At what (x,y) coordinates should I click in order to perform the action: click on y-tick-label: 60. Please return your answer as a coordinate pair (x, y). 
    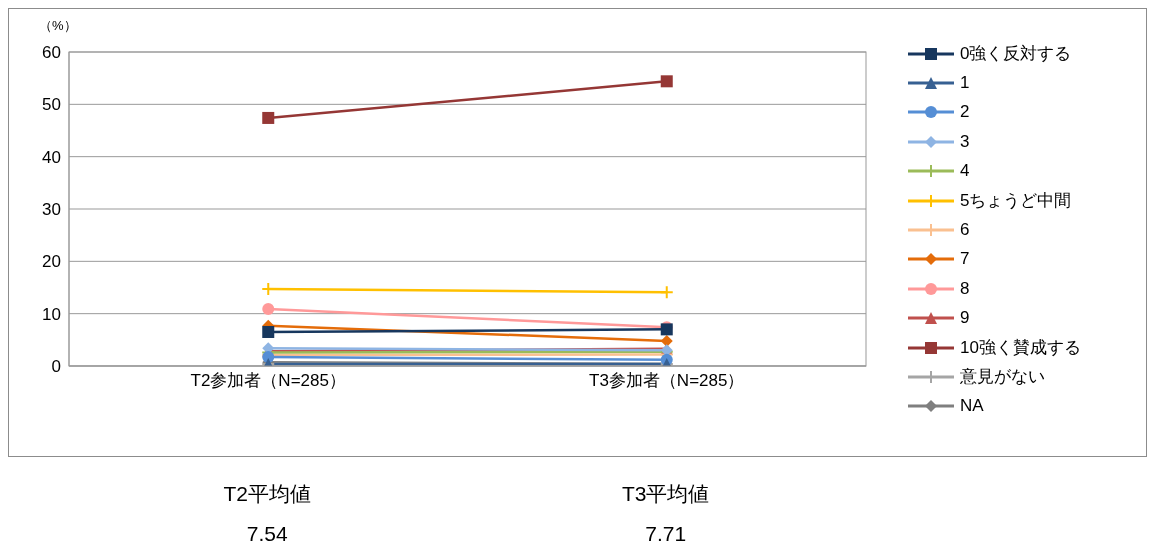
    Looking at the image, I should click on (51, 53).